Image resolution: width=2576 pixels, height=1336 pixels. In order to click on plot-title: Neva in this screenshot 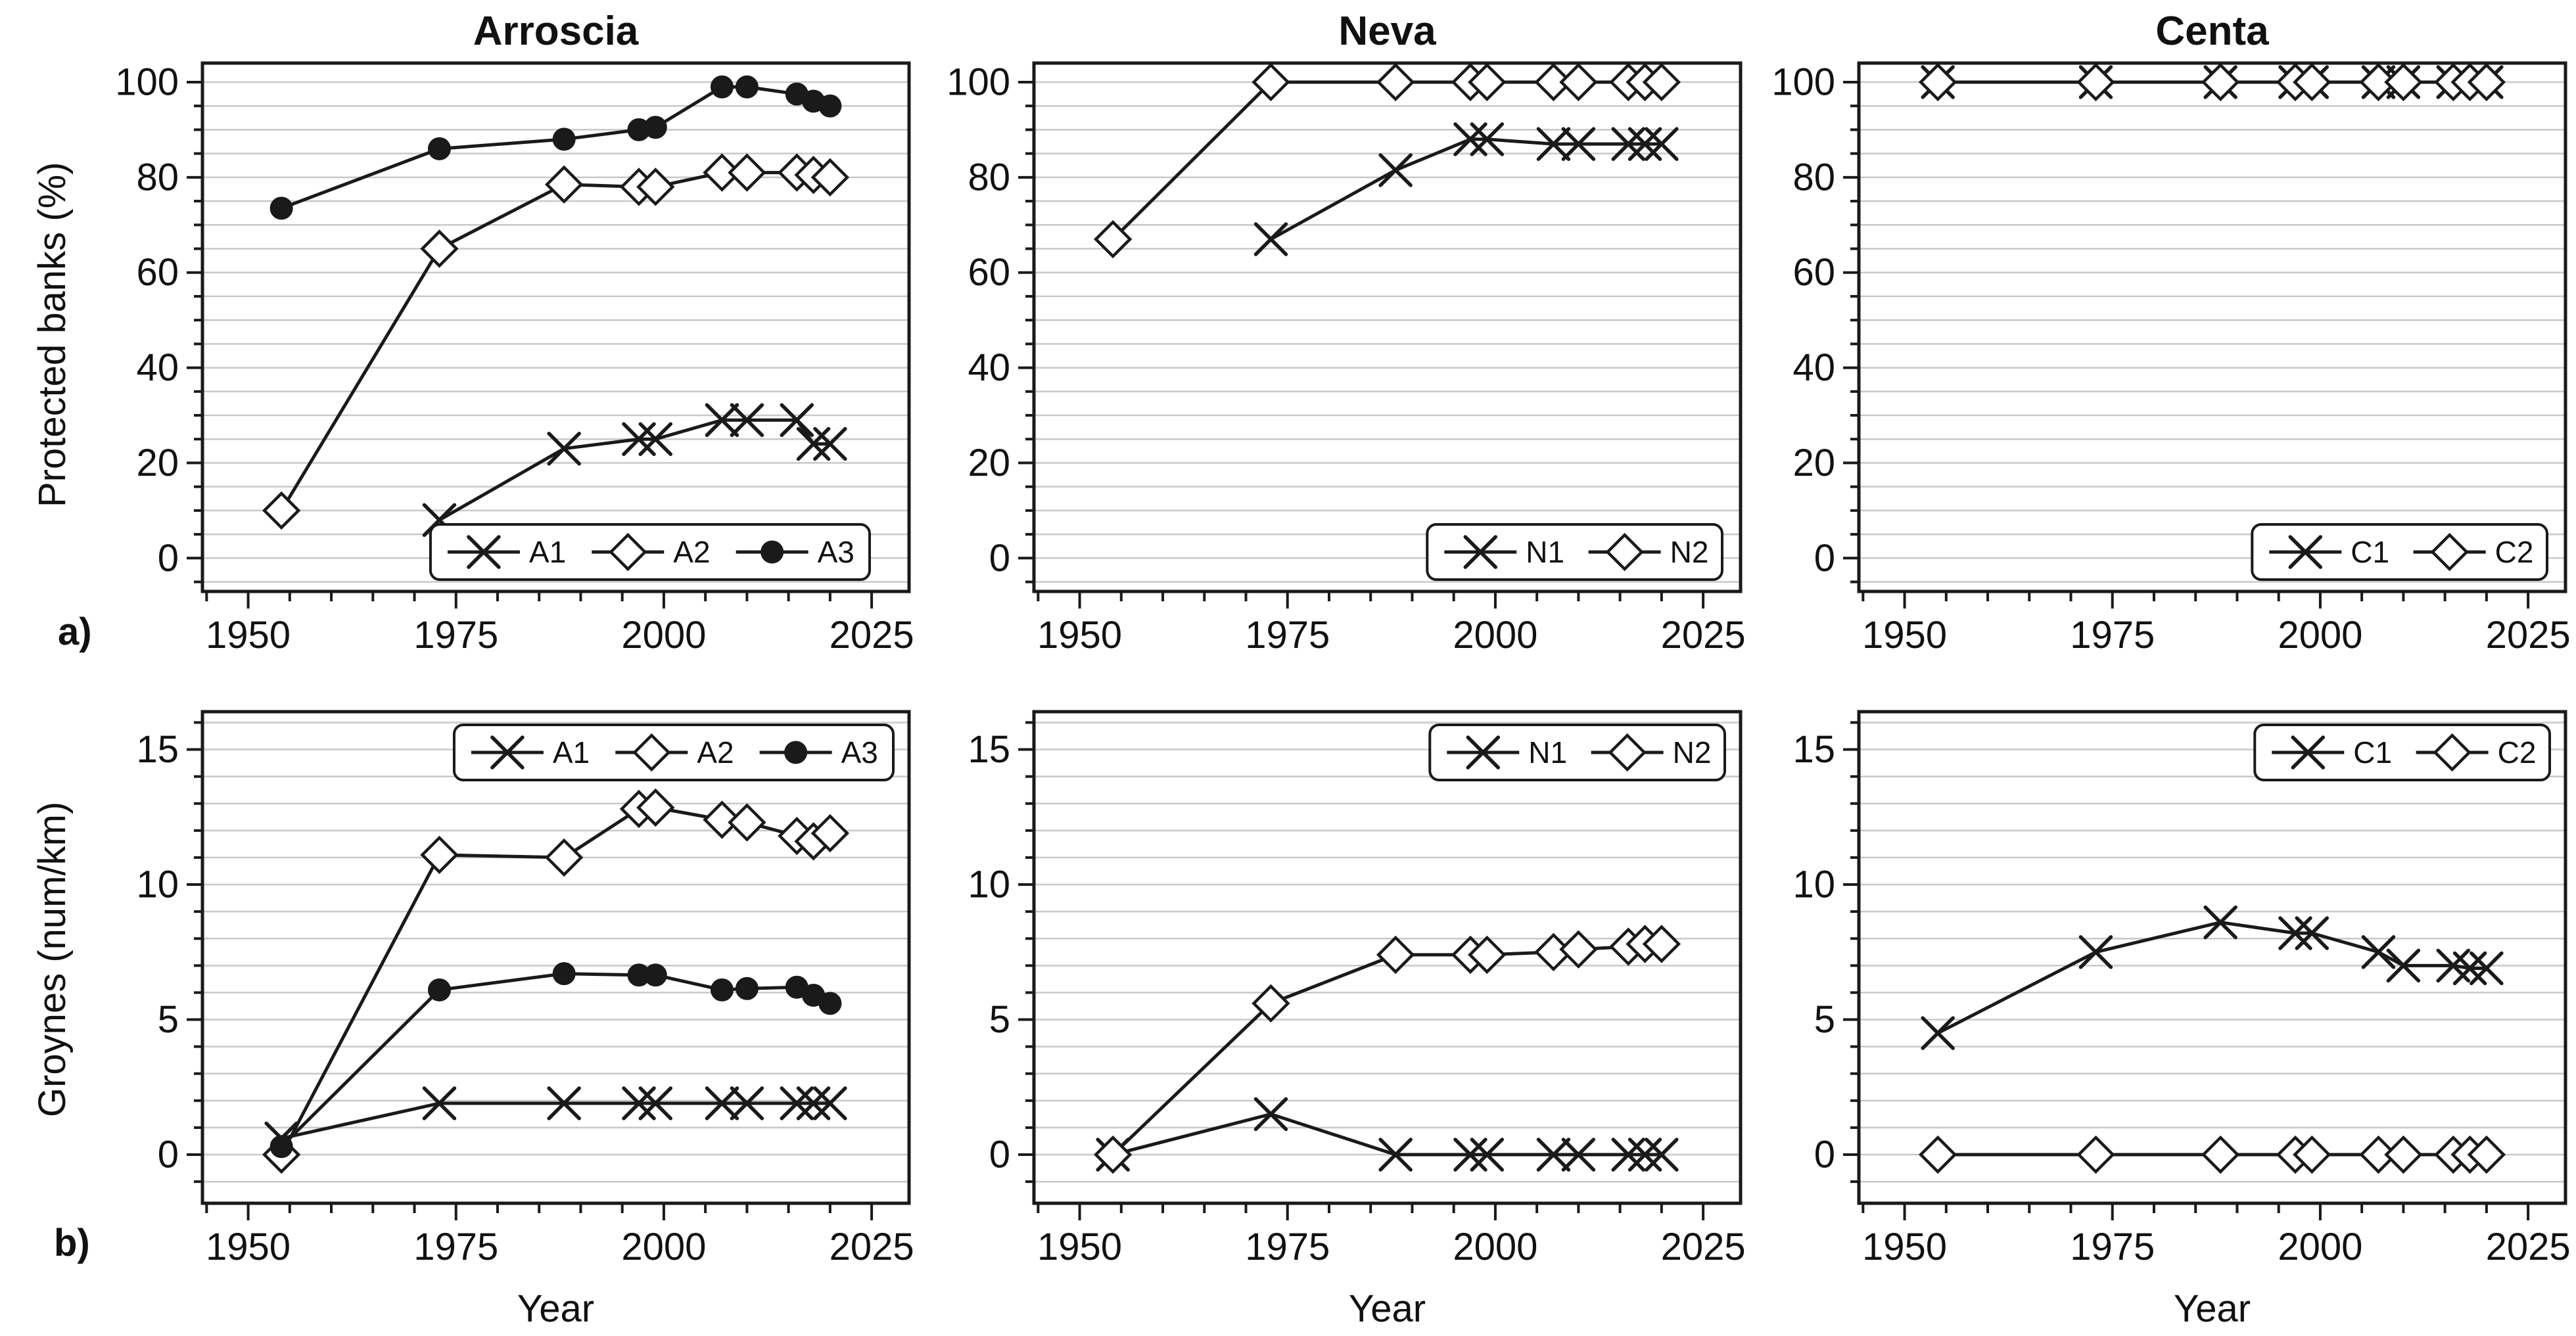, I will do `click(1387, 31)`.